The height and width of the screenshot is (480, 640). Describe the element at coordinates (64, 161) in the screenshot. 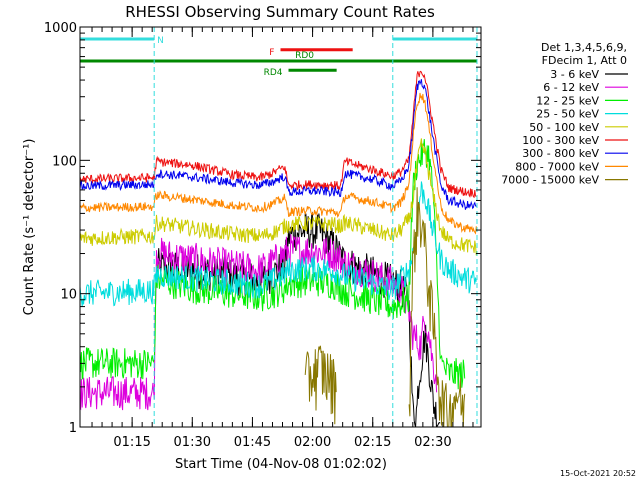

I see `y-tick-label: 100` at that location.